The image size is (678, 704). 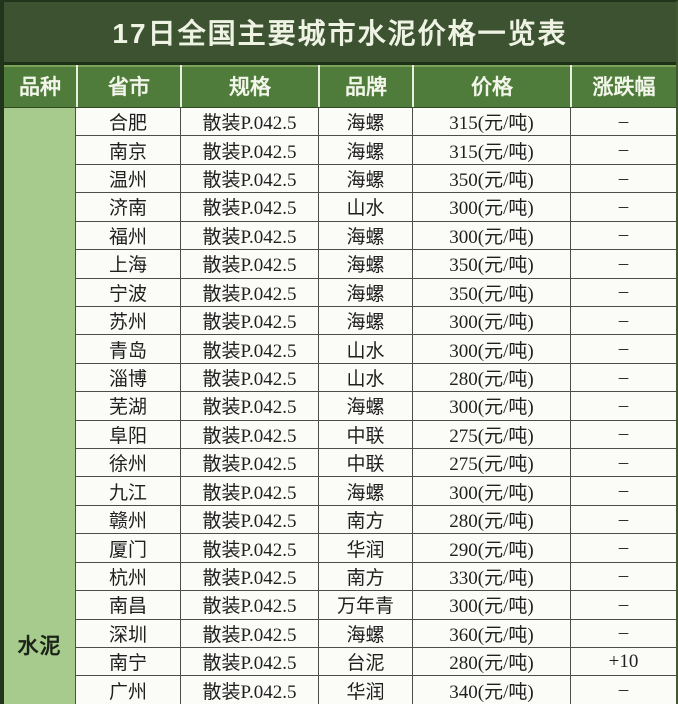 I want to click on brand-cell: 万年青, so click(x=365, y=605).